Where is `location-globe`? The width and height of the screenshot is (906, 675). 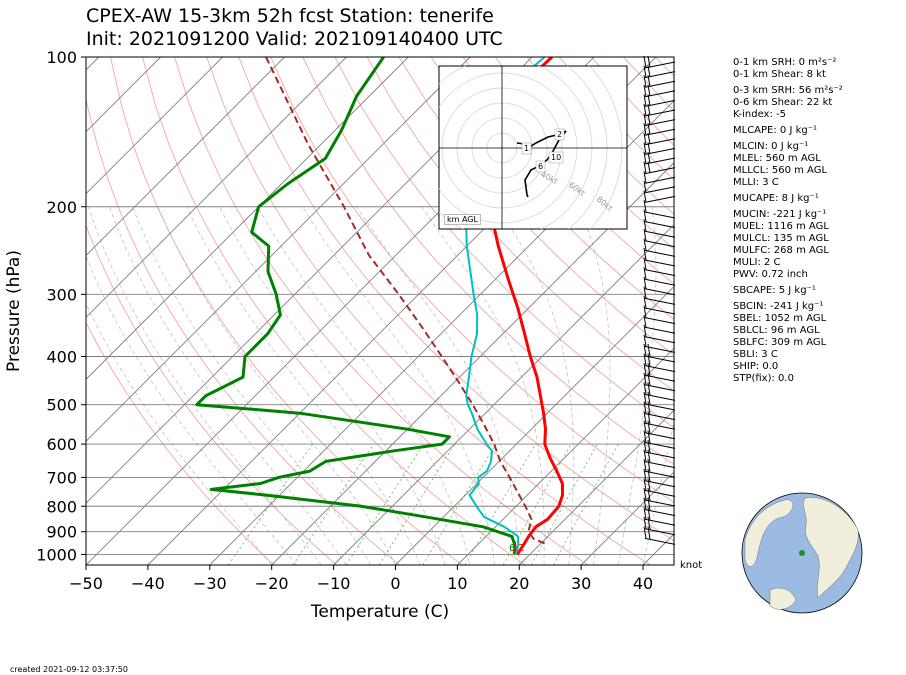 location-globe is located at coordinates (802, 553).